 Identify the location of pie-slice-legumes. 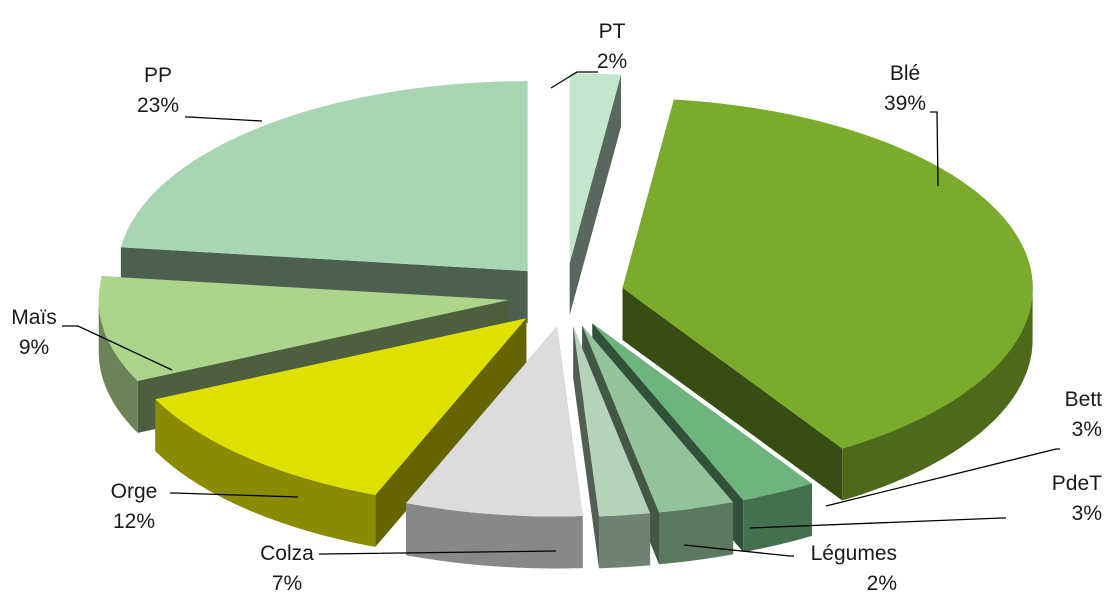
(612, 447).